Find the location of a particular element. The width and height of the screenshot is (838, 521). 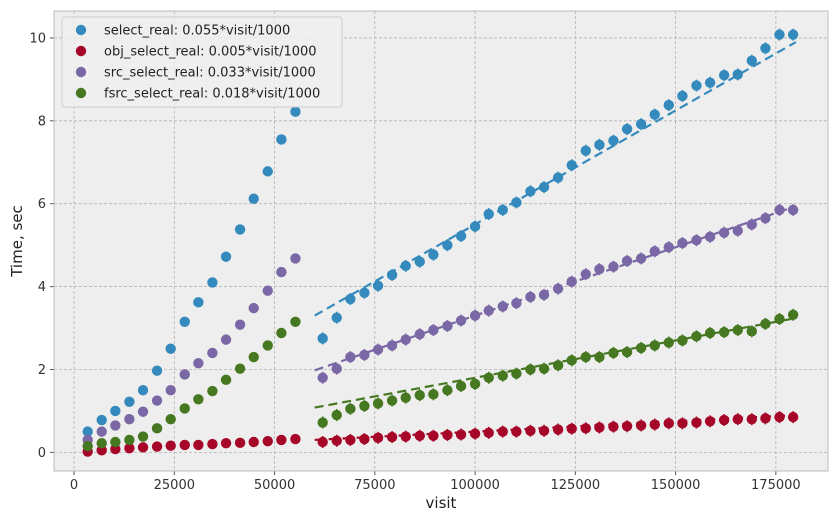

y-tick-label: 4 is located at coordinates (42, 287).